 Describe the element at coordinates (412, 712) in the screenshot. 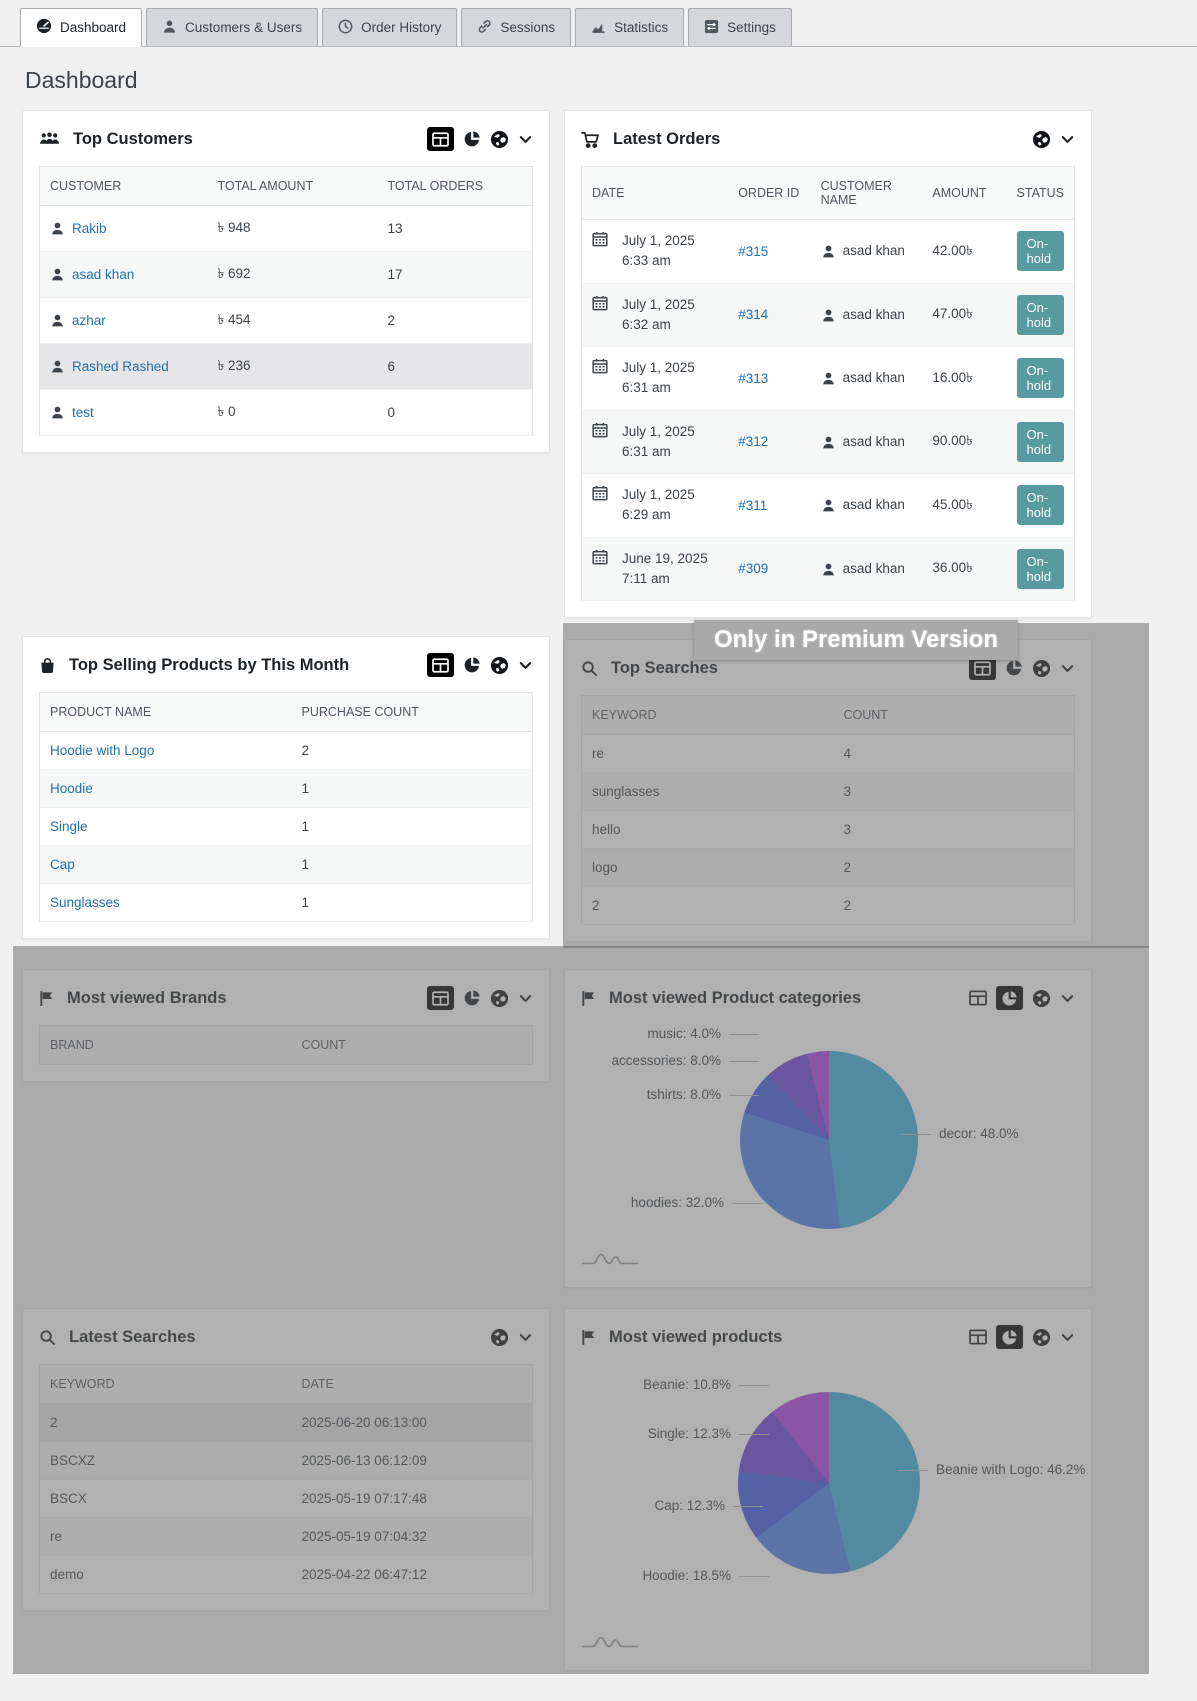

I see `column-header: PURCHASE COUNT` at that location.